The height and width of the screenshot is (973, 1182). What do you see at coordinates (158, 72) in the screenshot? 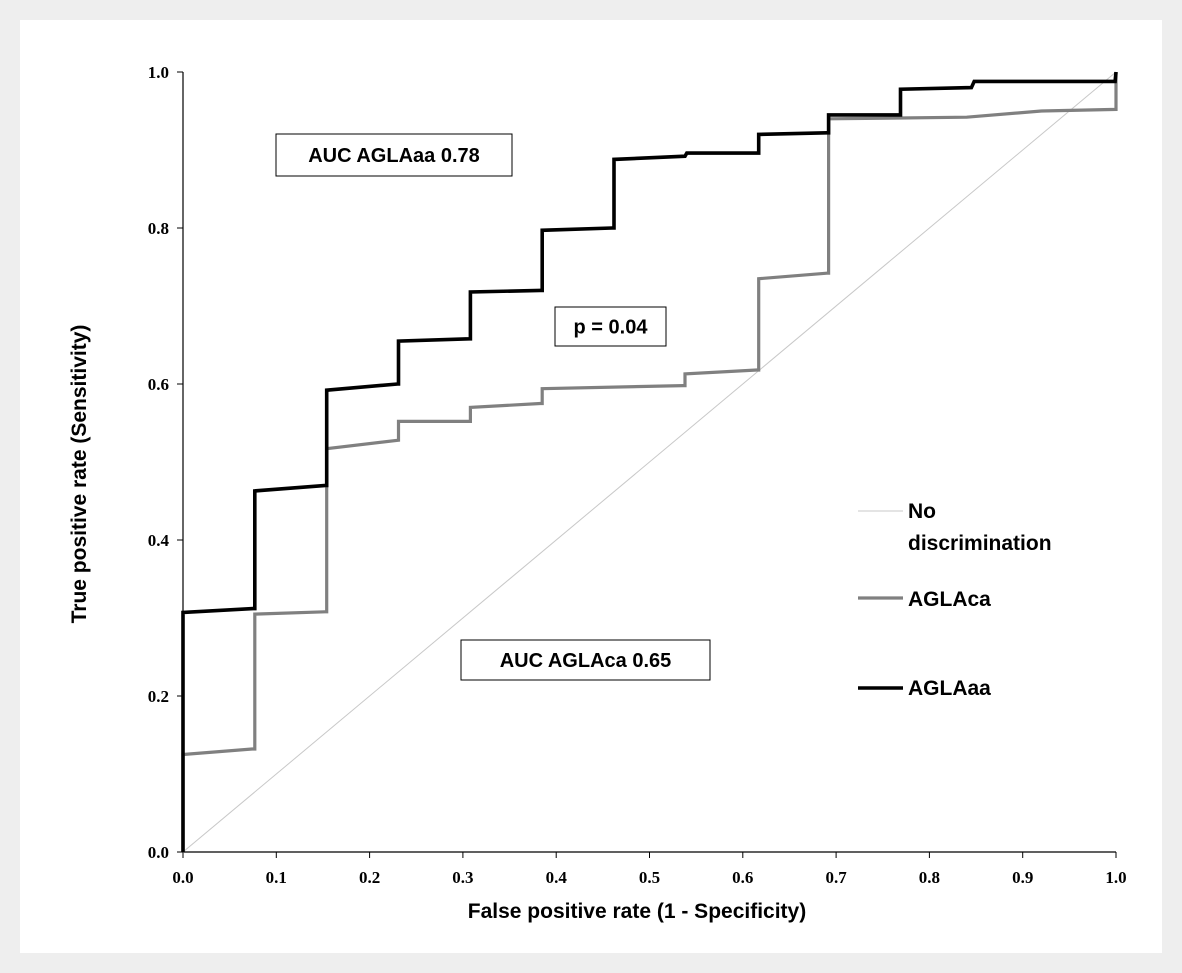
I see `y-tick-label: 1.0` at bounding box center [158, 72].